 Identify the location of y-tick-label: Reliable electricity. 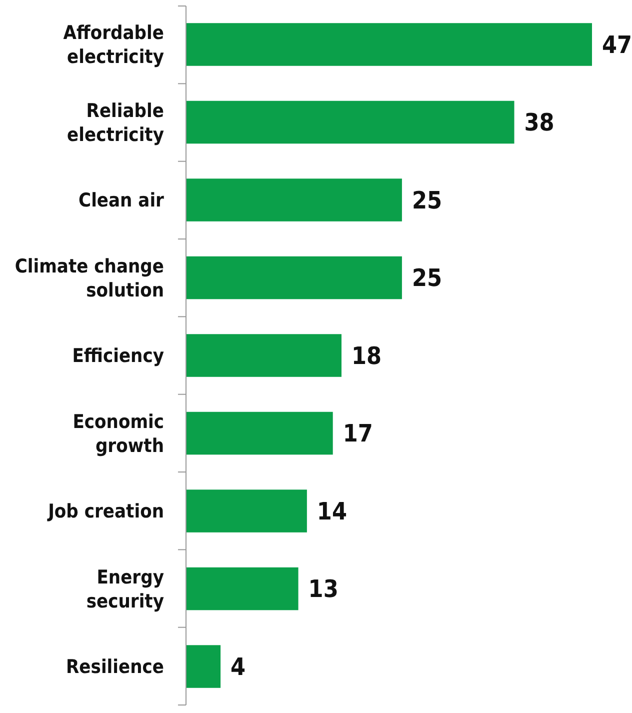
(115, 123).